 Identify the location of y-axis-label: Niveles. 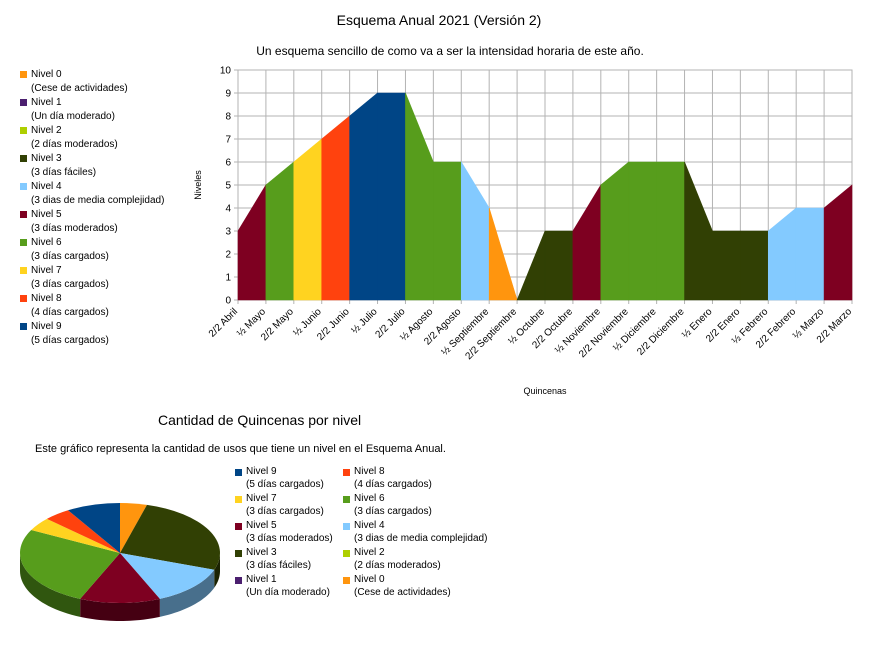
(198, 185).